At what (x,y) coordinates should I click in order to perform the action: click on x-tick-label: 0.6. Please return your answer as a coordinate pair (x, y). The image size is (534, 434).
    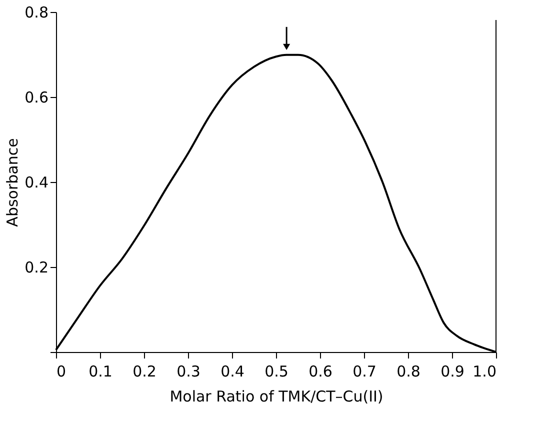
    Looking at the image, I should click on (320, 371).